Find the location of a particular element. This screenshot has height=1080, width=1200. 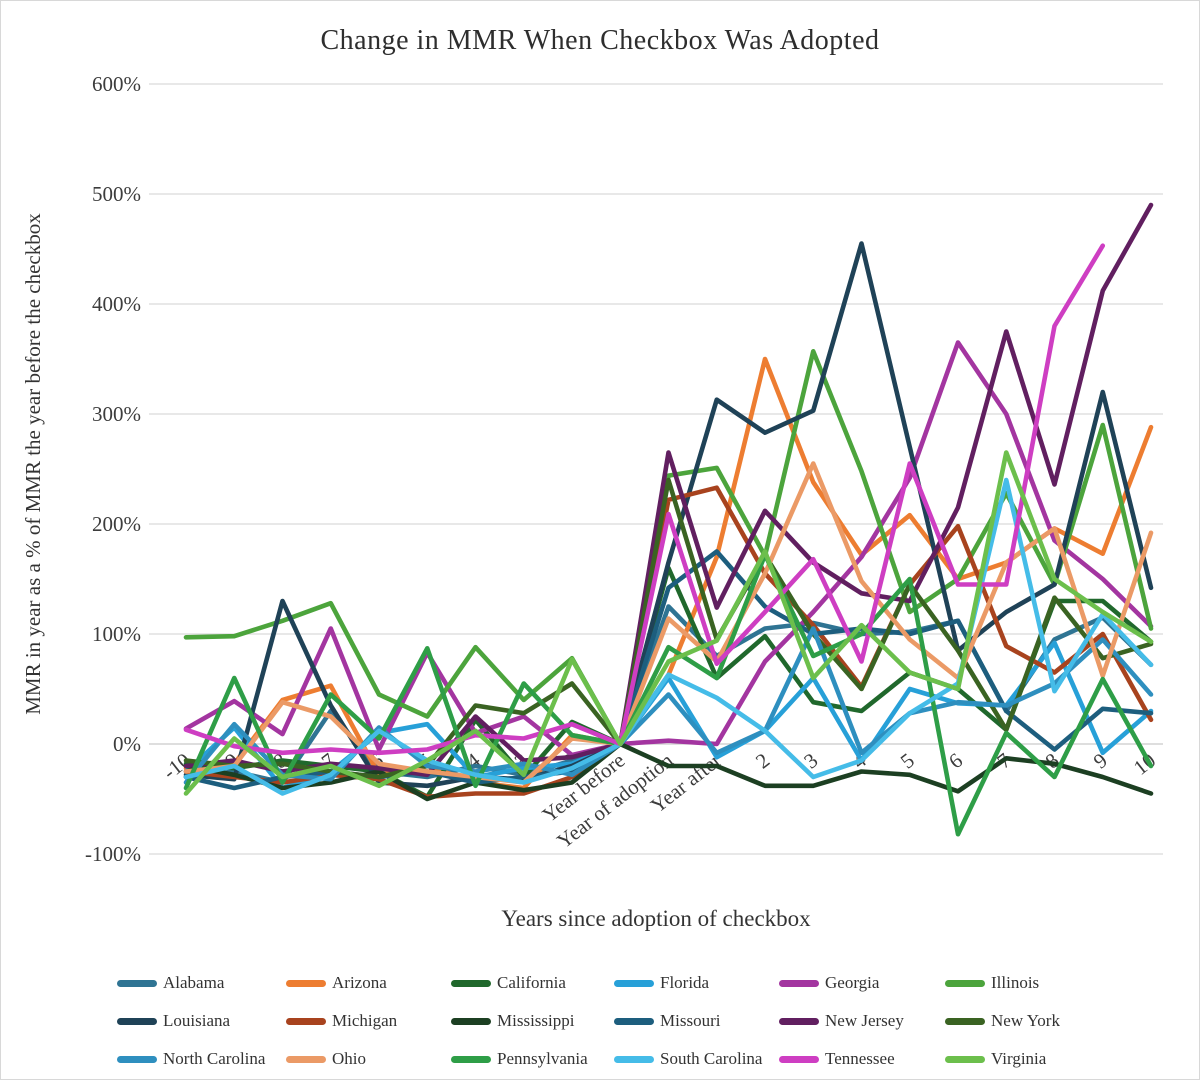

legend-item-missouri: Missouri is located at coordinates (667, 1021).